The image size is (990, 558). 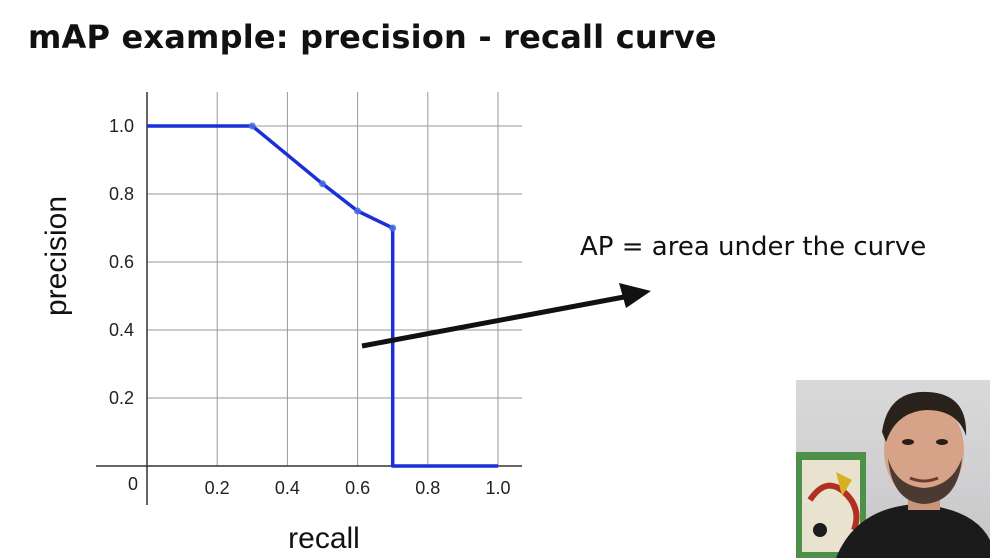 I want to click on hair, so click(x=924, y=416).